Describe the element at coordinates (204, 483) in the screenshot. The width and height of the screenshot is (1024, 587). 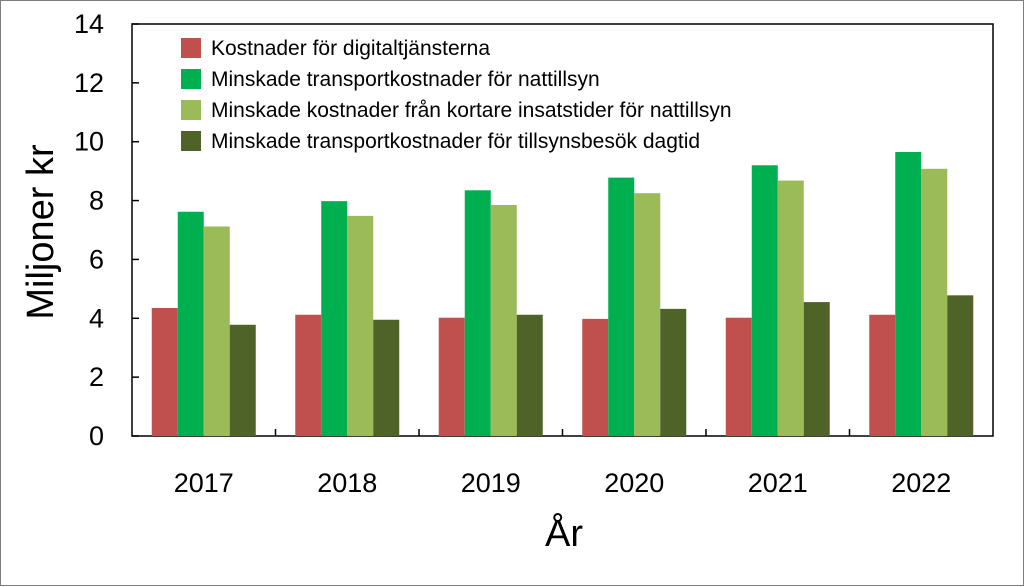
I see `x-tick-label: 2017` at that location.